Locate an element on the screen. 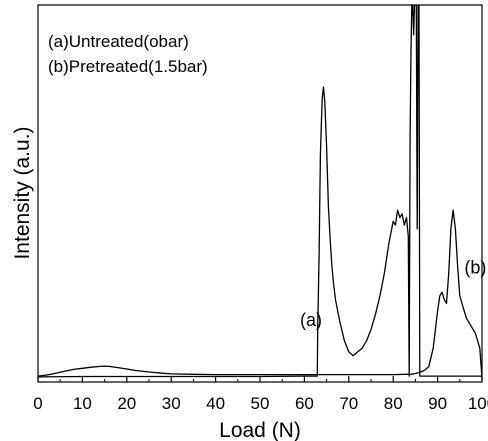  legend-entry-b: (b)Pretreated(1.5bar) is located at coordinates (128, 66).